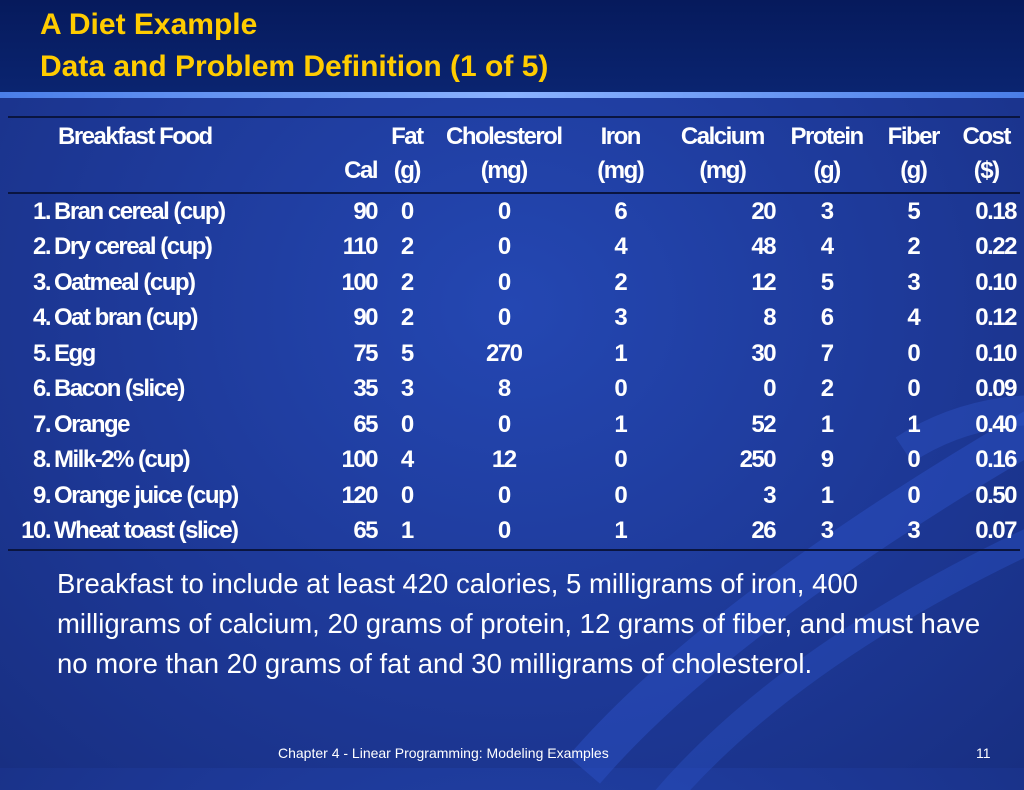 The width and height of the screenshot is (1024, 790). What do you see at coordinates (769, 495) in the screenshot?
I see `cell-calcium: 3` at bounding box center [769, 495].